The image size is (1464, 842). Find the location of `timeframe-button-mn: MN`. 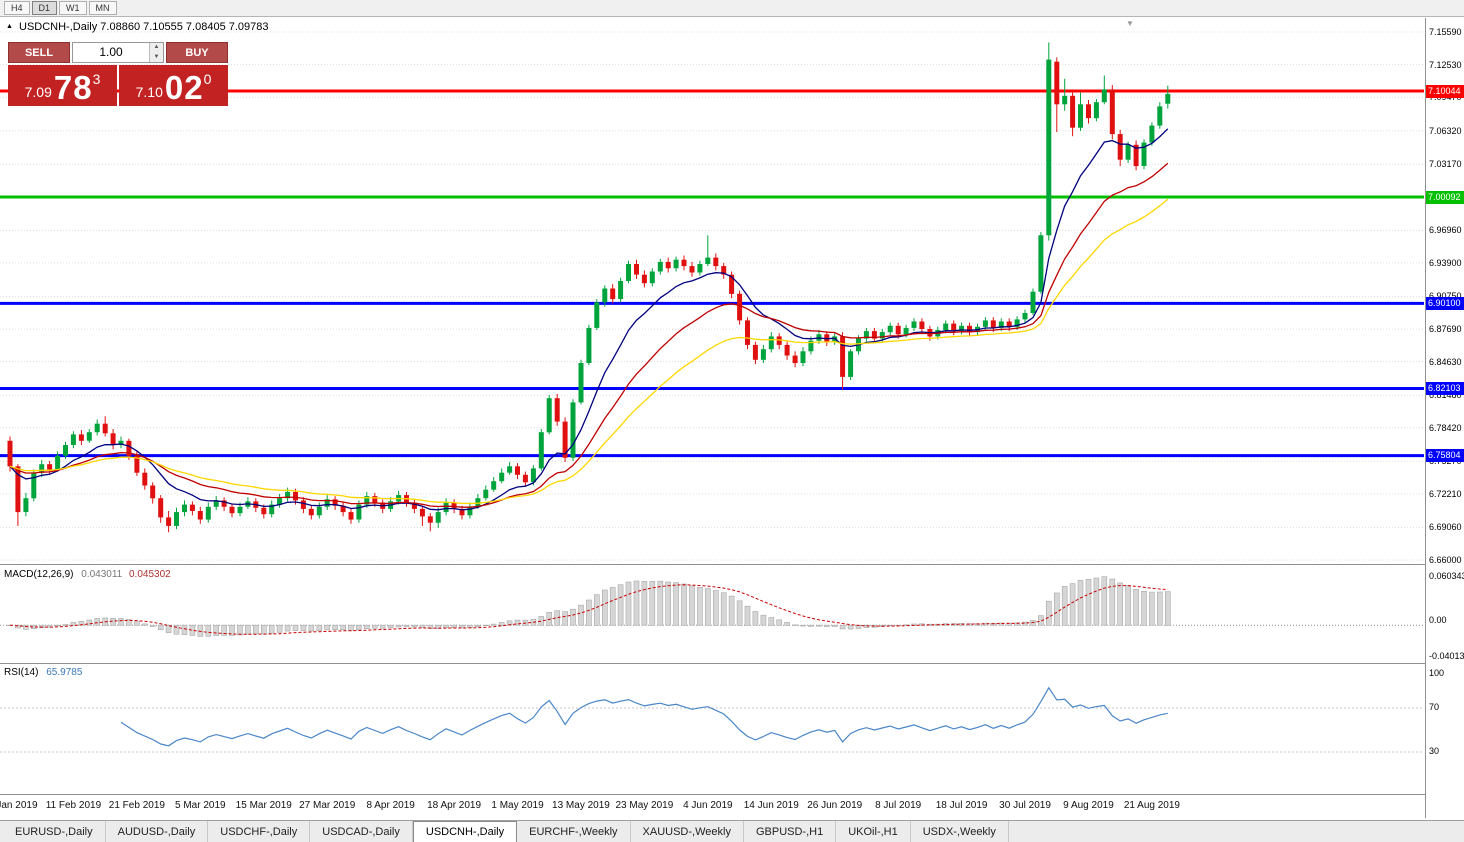

timeframe-button-mn: MN is located at coordinates (102, 8).